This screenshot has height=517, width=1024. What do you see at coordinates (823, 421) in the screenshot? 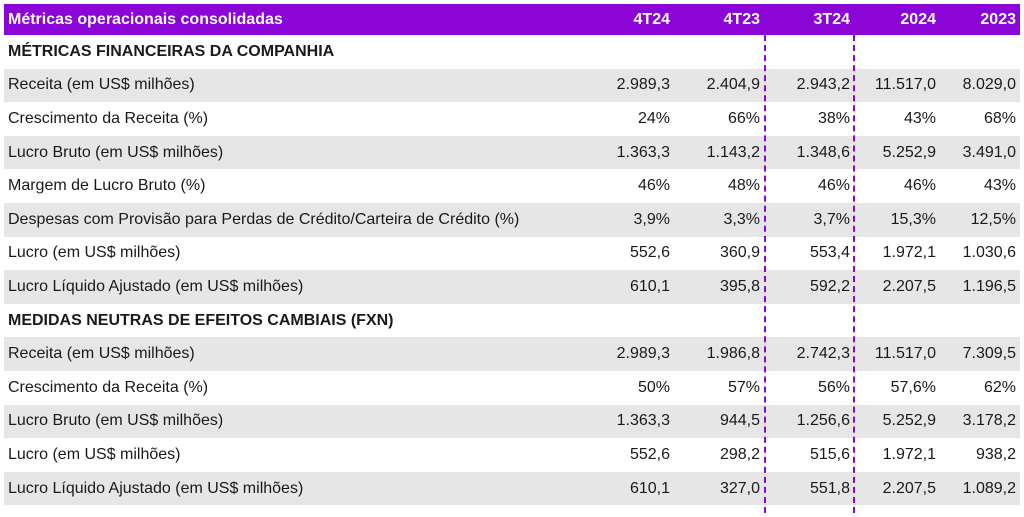
I see `cell-value: 1.256,6` at bounding box center [823, 421].